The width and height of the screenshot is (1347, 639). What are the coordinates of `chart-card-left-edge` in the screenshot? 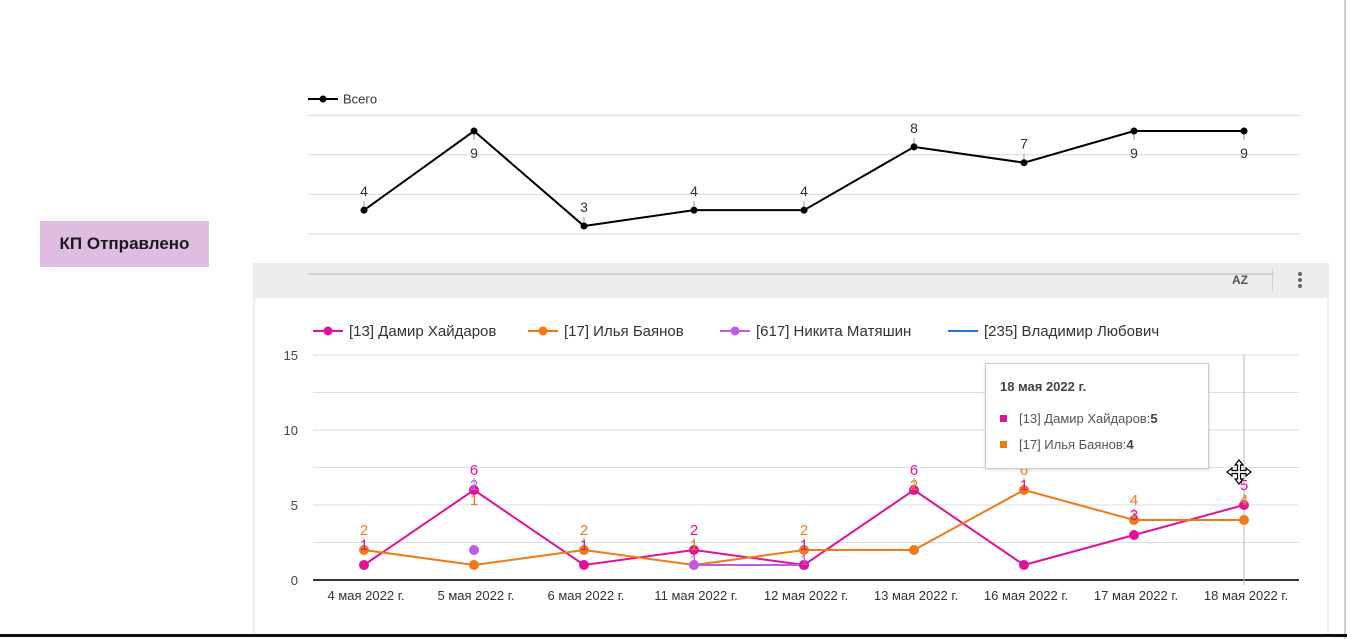 It's located at (254, 448).